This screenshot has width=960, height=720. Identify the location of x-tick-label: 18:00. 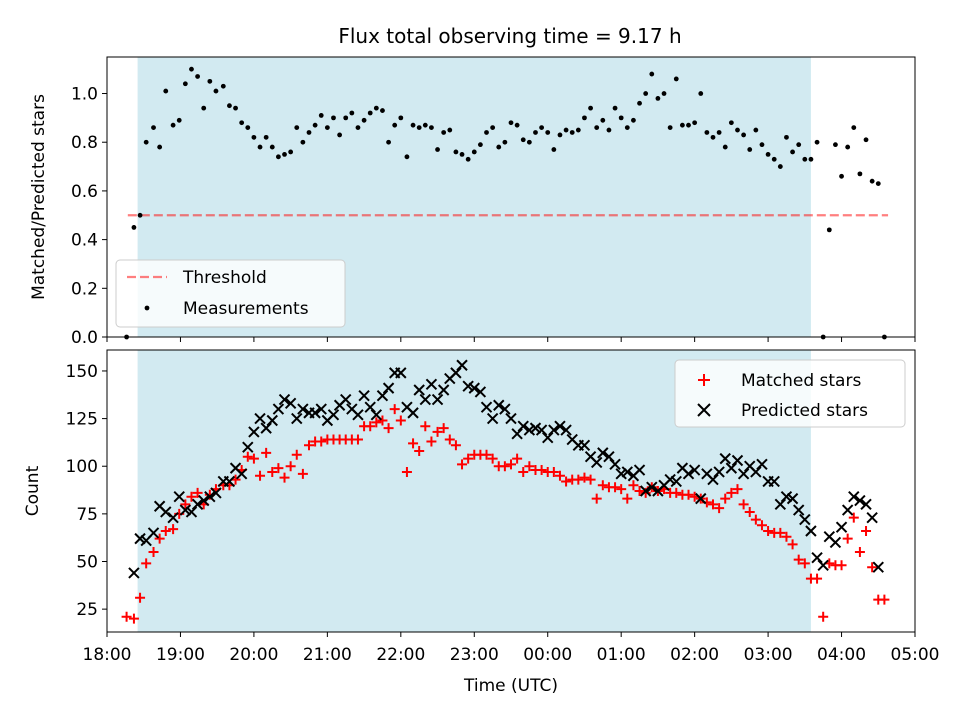
(107, 655).